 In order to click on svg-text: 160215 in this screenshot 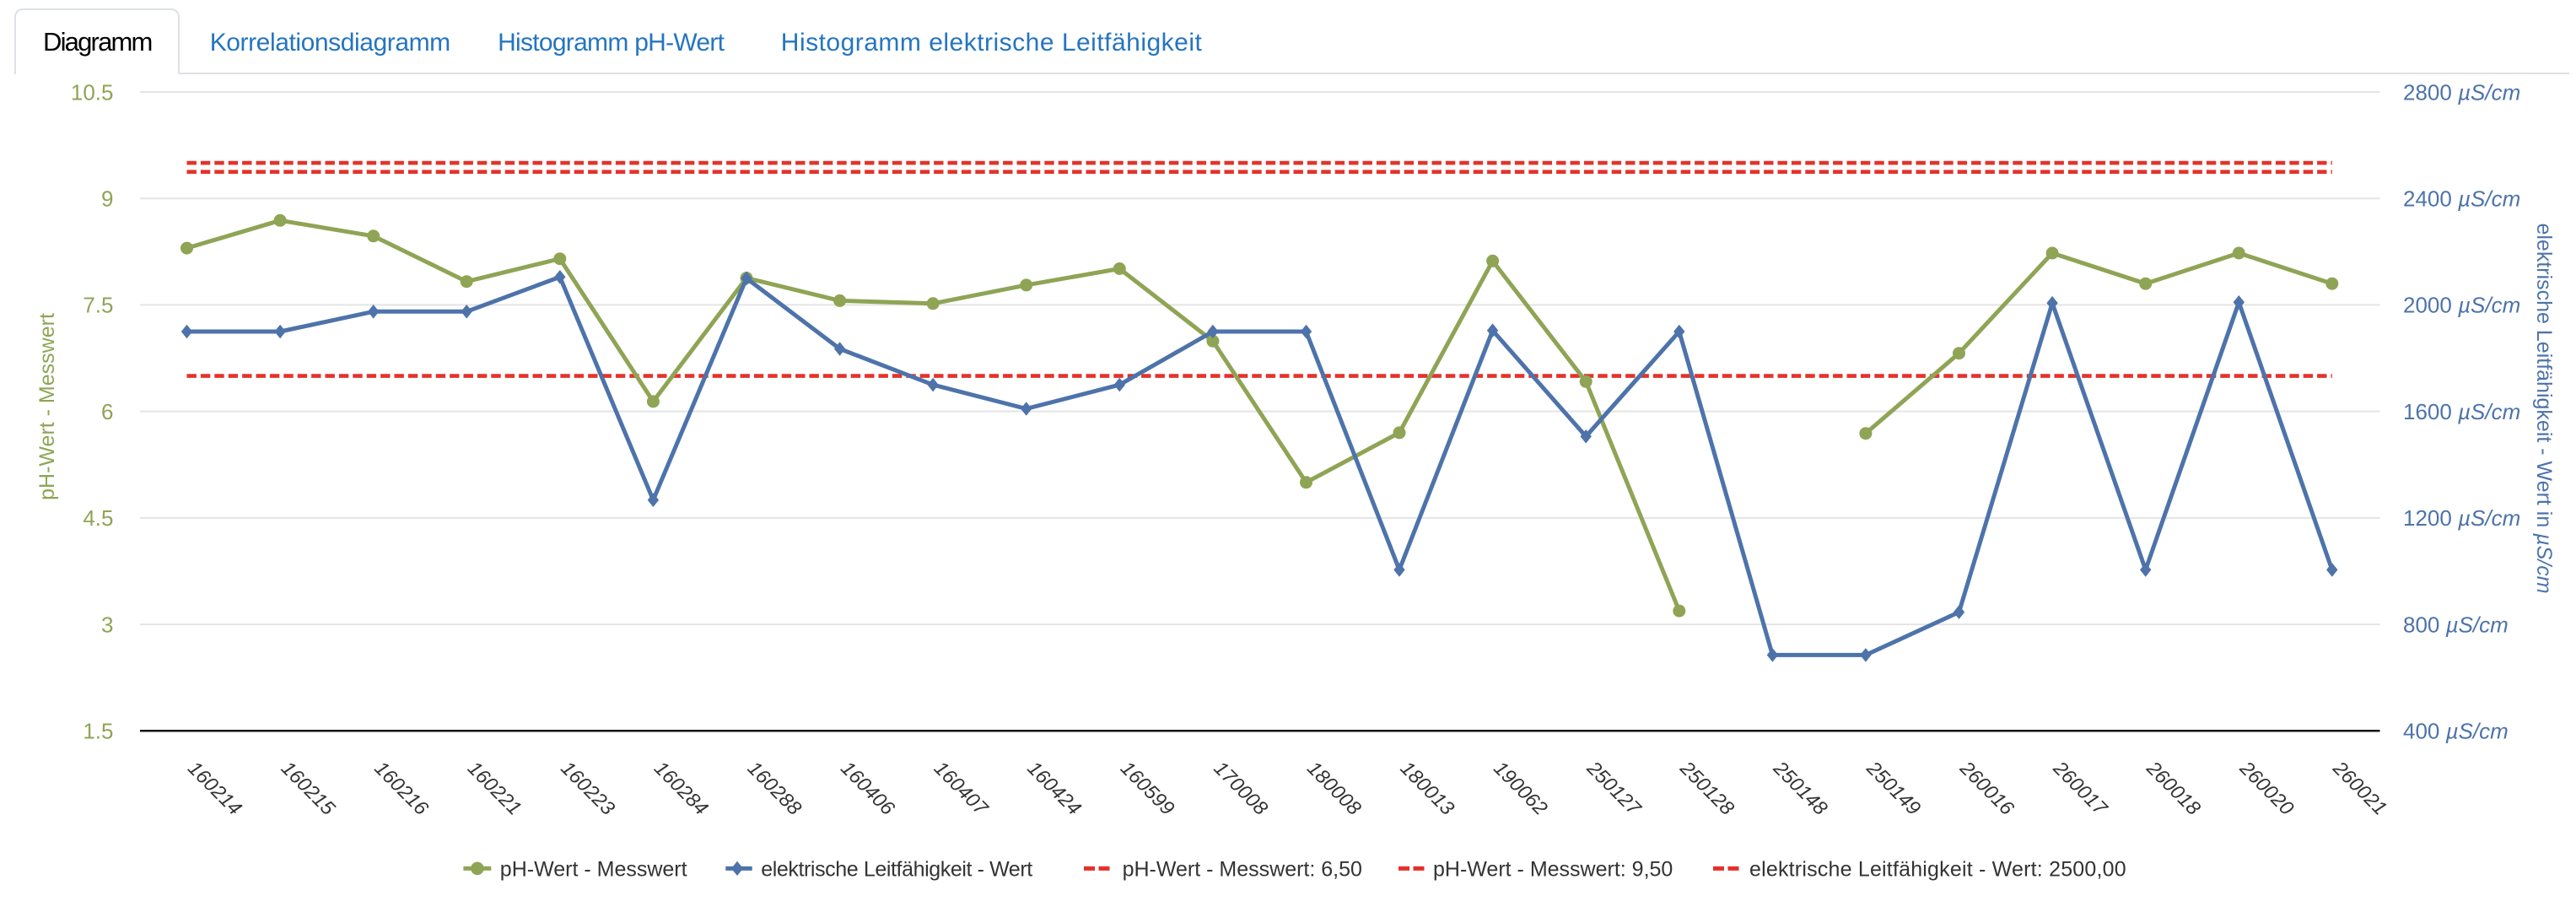, I will do `click(309, 788)`.